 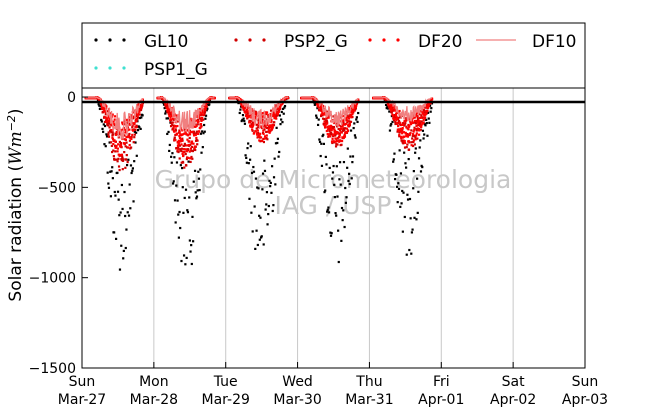 I want to click on x-tick-day: Sat, so click(x=513, y=382).